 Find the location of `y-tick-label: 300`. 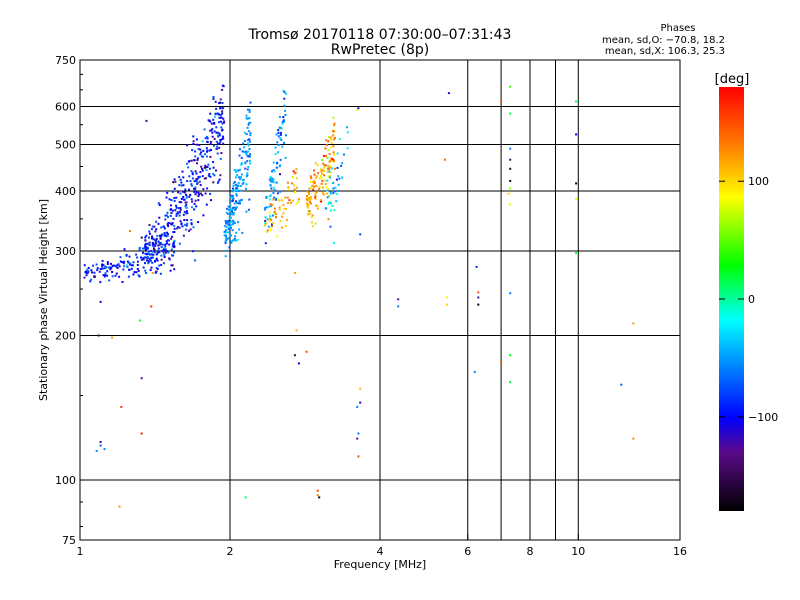

y-tick-label: 300 is located at coordinates (65, 251).